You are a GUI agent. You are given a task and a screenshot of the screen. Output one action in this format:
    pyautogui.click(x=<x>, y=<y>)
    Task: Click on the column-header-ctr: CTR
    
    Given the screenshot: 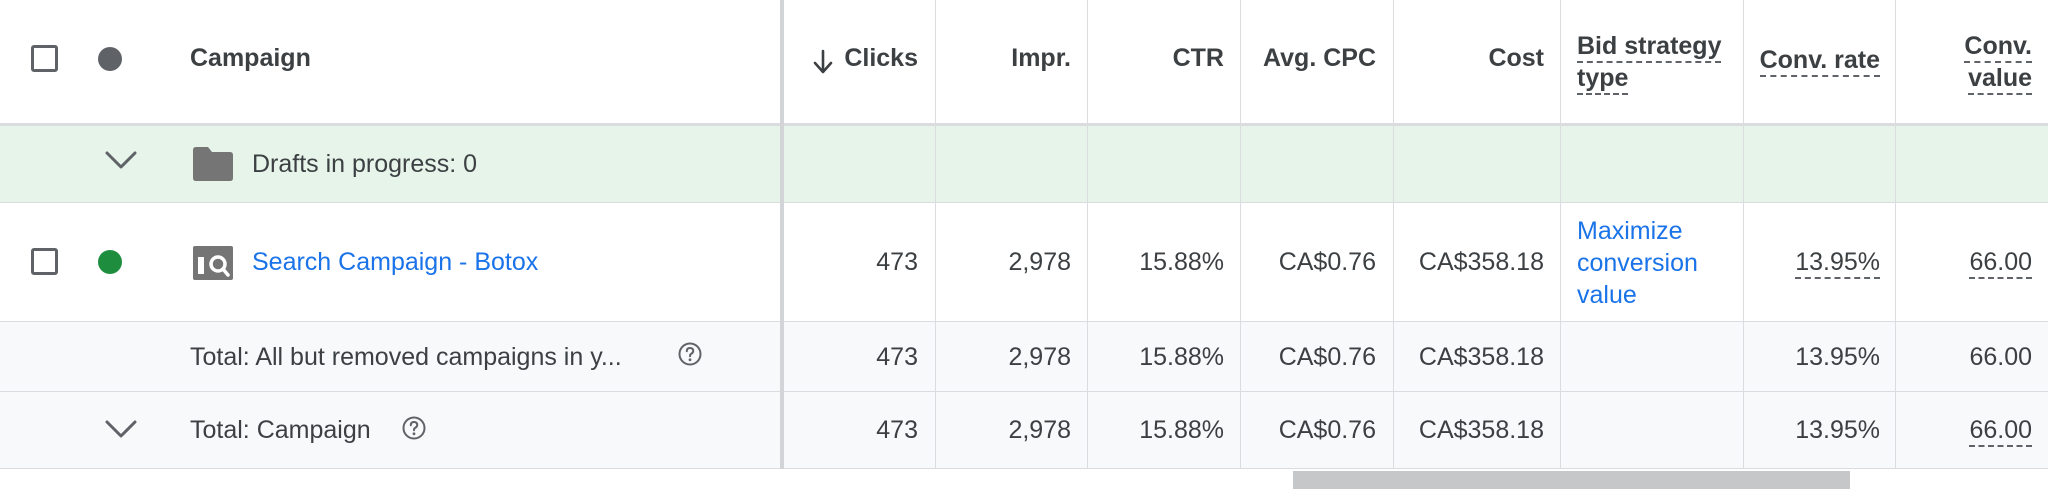 What is the action you would take?
    pyautogui.click(x=1198, y=58)
    